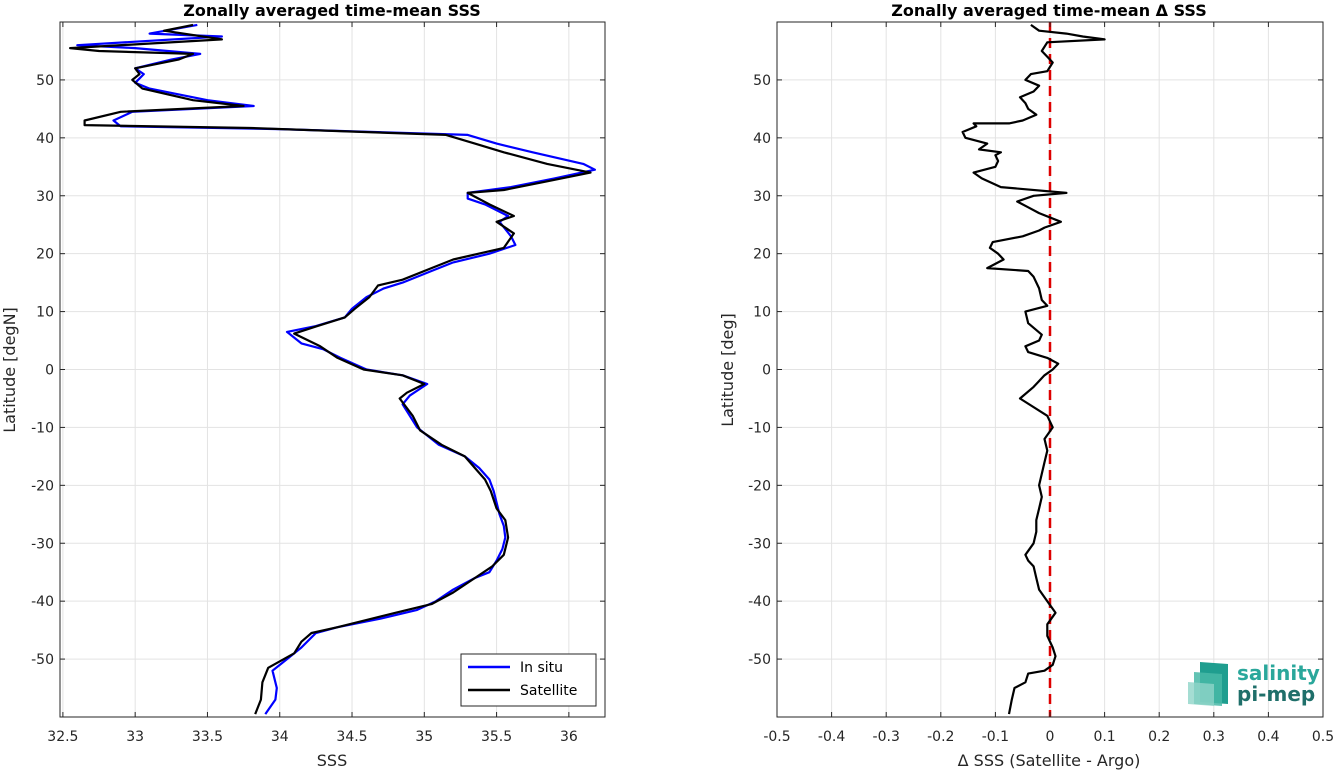 The height and width of the screenshot is (770, 1336). What do you see at coordinates (496, 737) in the screenshot?
I see `x-tick-label: 35.5` at bounding box center [496, 737].